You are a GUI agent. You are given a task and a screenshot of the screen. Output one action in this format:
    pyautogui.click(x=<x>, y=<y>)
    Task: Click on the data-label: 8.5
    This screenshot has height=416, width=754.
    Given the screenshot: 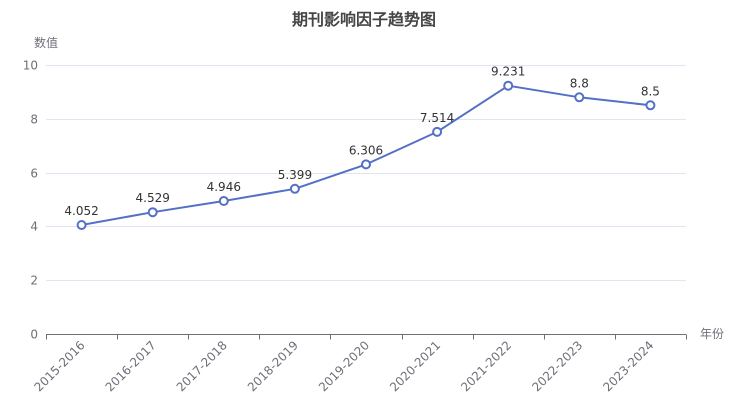 What is the action you would take?
    pyautogui.click(x=650, y=91)
    